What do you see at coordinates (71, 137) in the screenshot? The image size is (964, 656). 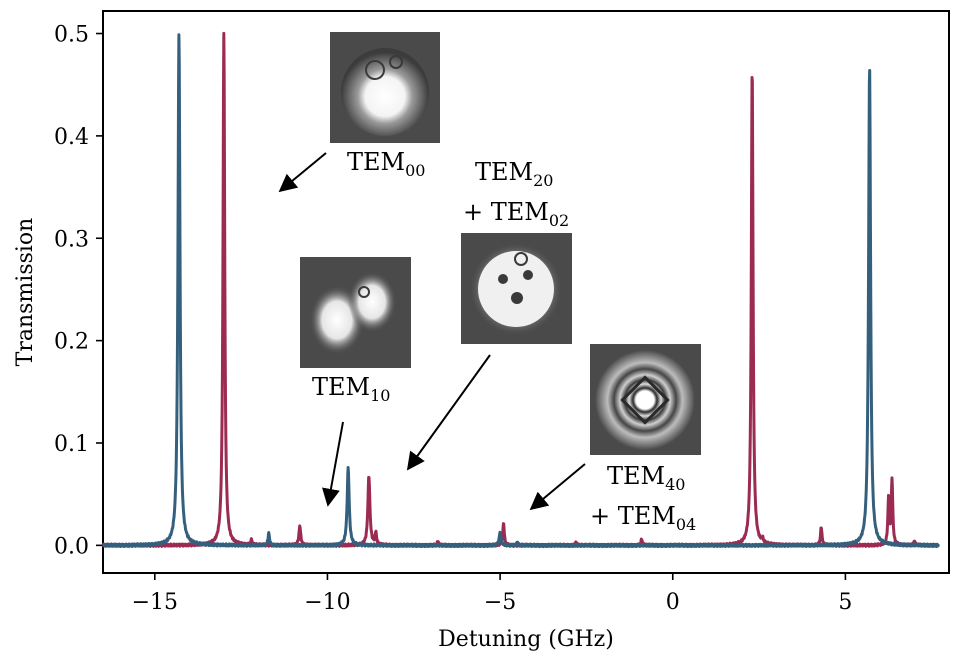 I see `y-tick-label: 0.4` at bounding box center [71, 137].